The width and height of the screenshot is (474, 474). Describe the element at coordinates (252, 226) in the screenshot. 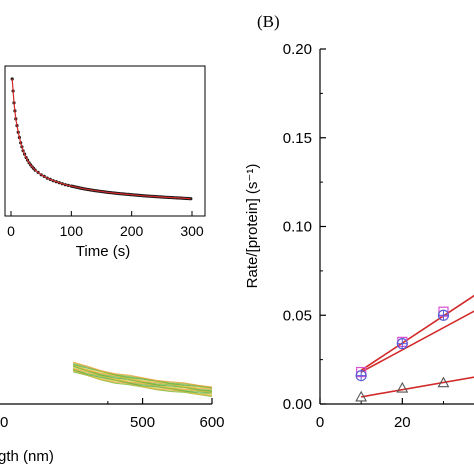

I see `panel-b-ylabel: Rate/[protein] (s⁻¹)` at that location.